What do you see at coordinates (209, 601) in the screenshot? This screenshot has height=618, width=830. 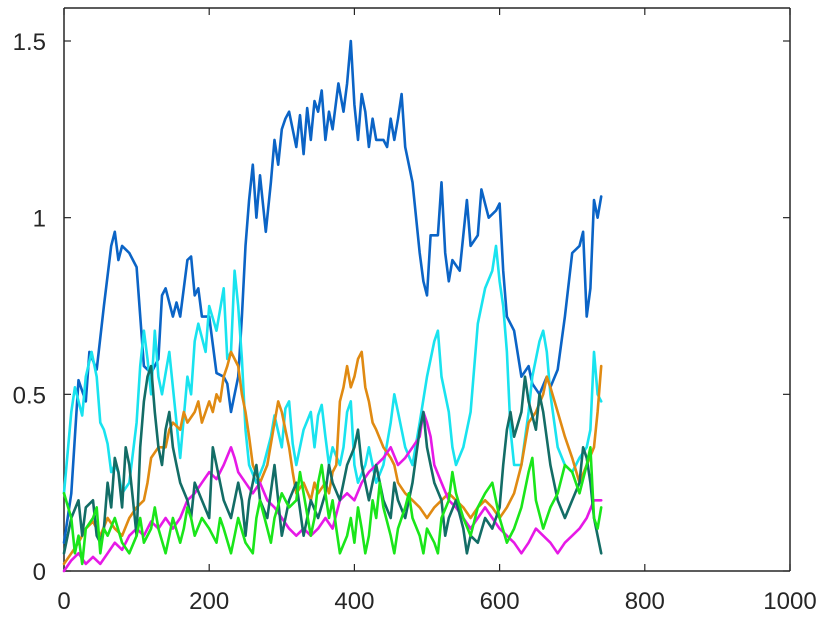 I see `x-tick-label: 200` at bounding box center [209, 601].